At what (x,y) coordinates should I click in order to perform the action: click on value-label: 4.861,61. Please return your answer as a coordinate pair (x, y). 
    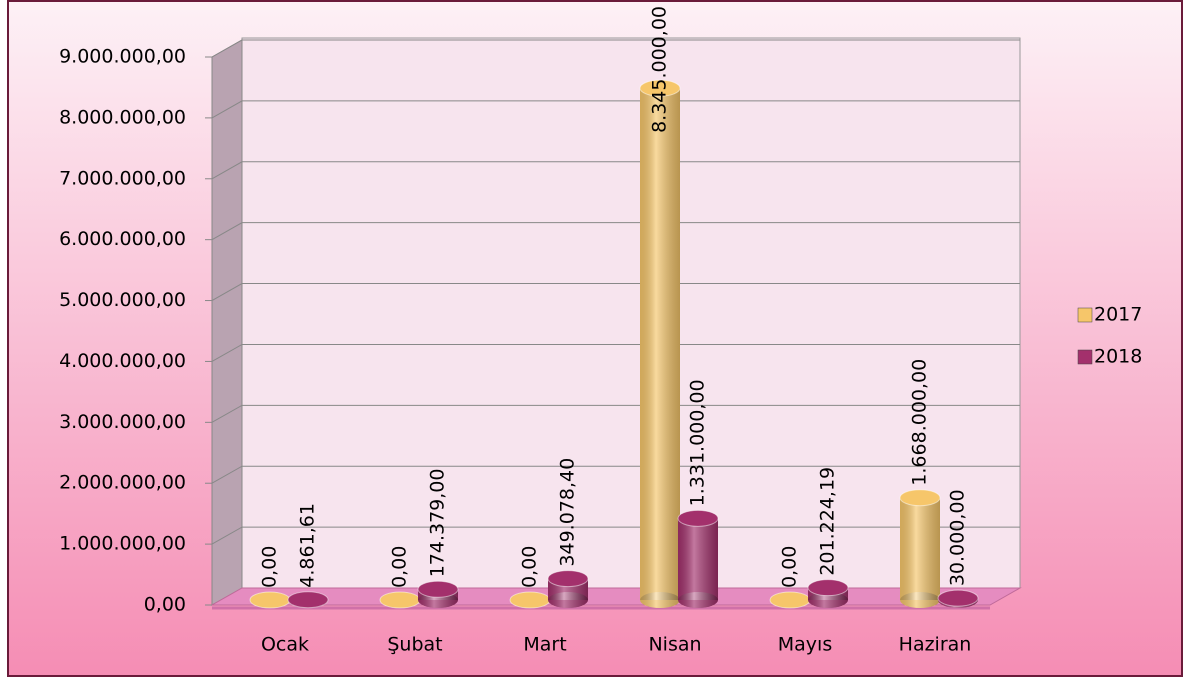
    Looking at the image, I should click on (308, 545).